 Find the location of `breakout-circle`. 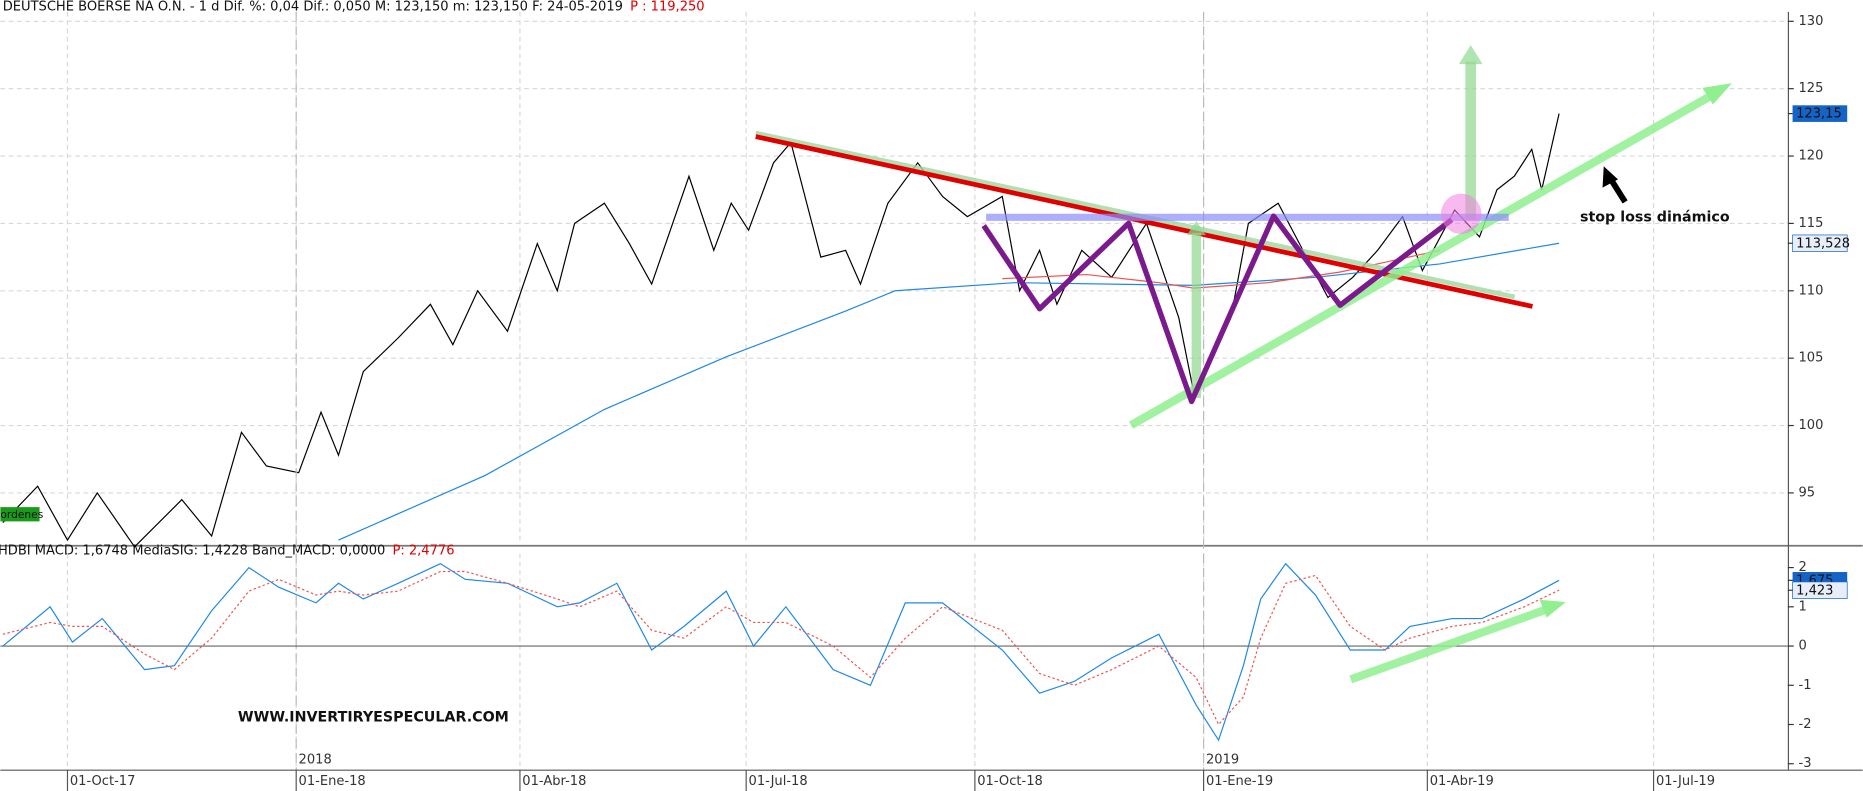

breakout-circle is located at coordinates (1461, 213).